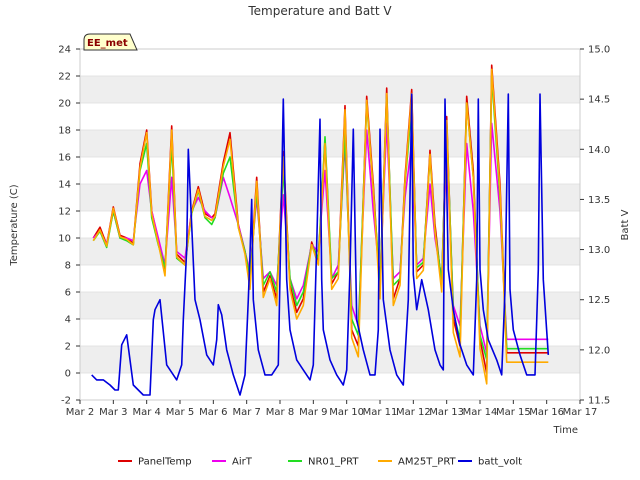 Image resolution: width=640 pixels, height=480 pixels. Describe the element at coordinates (68, 374) in the screenshot. I see `y-tick-label: 0` at that location.